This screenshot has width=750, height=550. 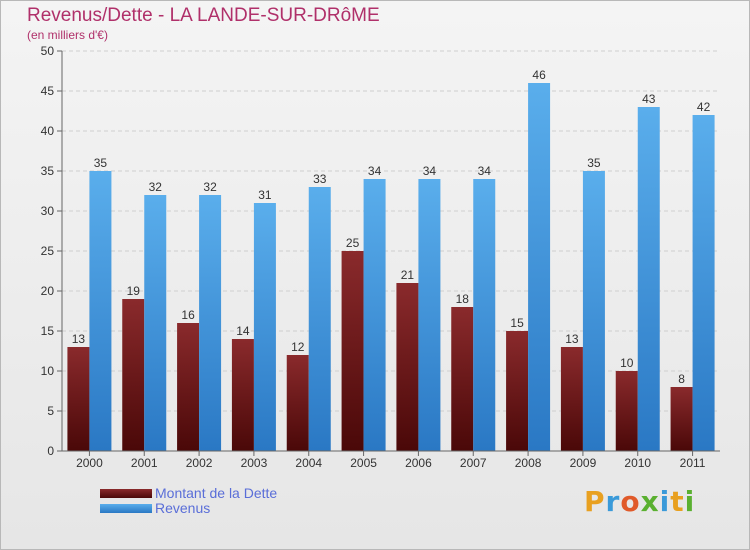 I want to click on bar-dette-2011, so click(x=681, y=419).